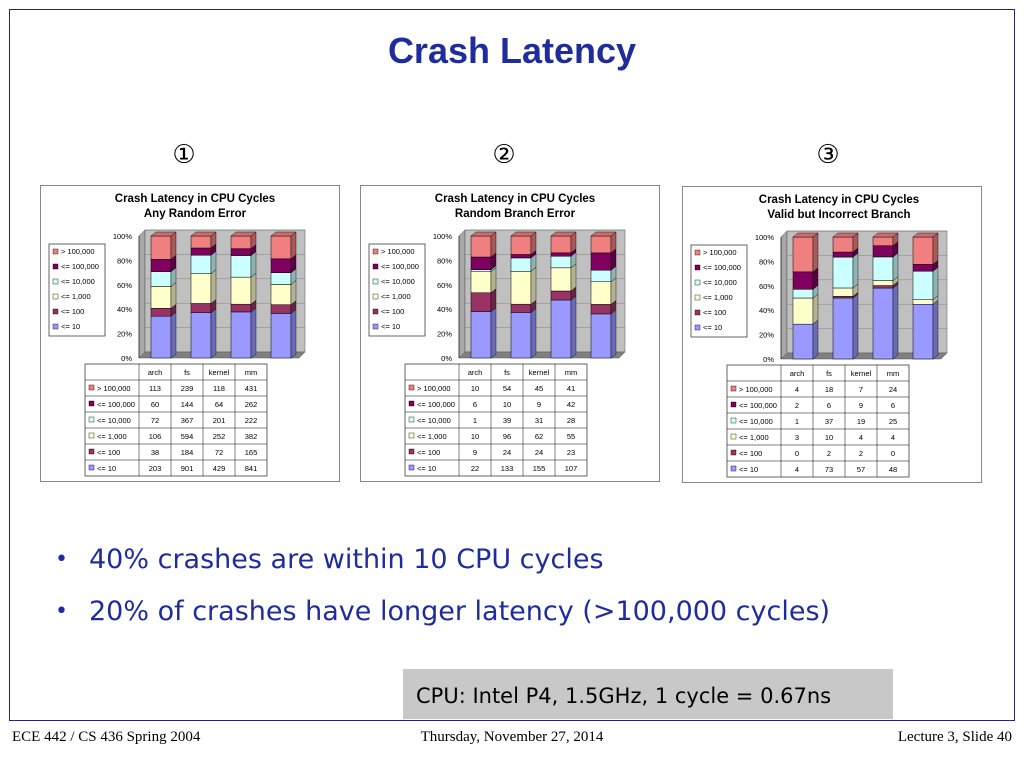 This screenshot has height=768, width=1024. I want to click on x-category-label: fs, so click(187, 372).